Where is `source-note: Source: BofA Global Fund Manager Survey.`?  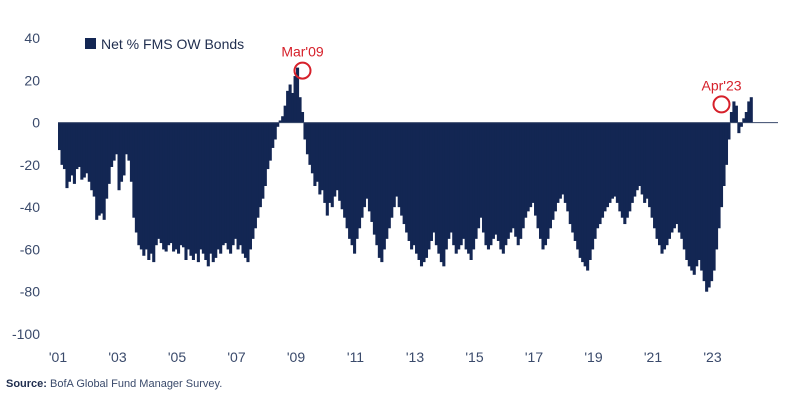
source-note: Source: BofA Global Fund Manager Survey. is located at coordinates (114, 384).